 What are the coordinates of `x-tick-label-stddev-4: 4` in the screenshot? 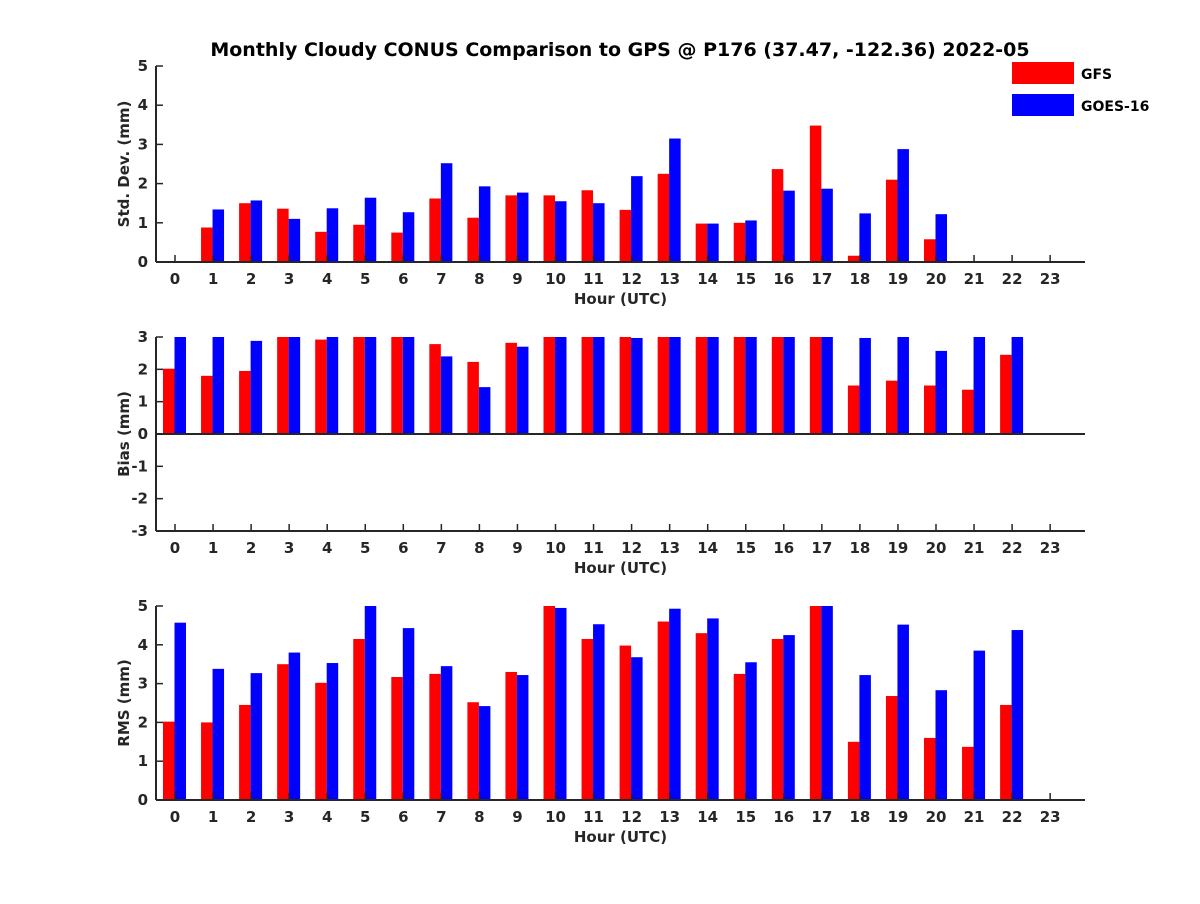 It's located at (327, 279).